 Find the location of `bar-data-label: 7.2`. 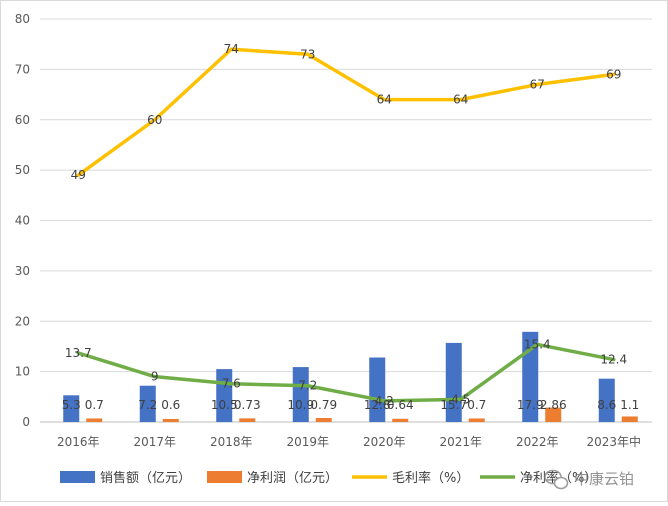

bar-data-label: 7.2 is located at coordinates (147, 405).